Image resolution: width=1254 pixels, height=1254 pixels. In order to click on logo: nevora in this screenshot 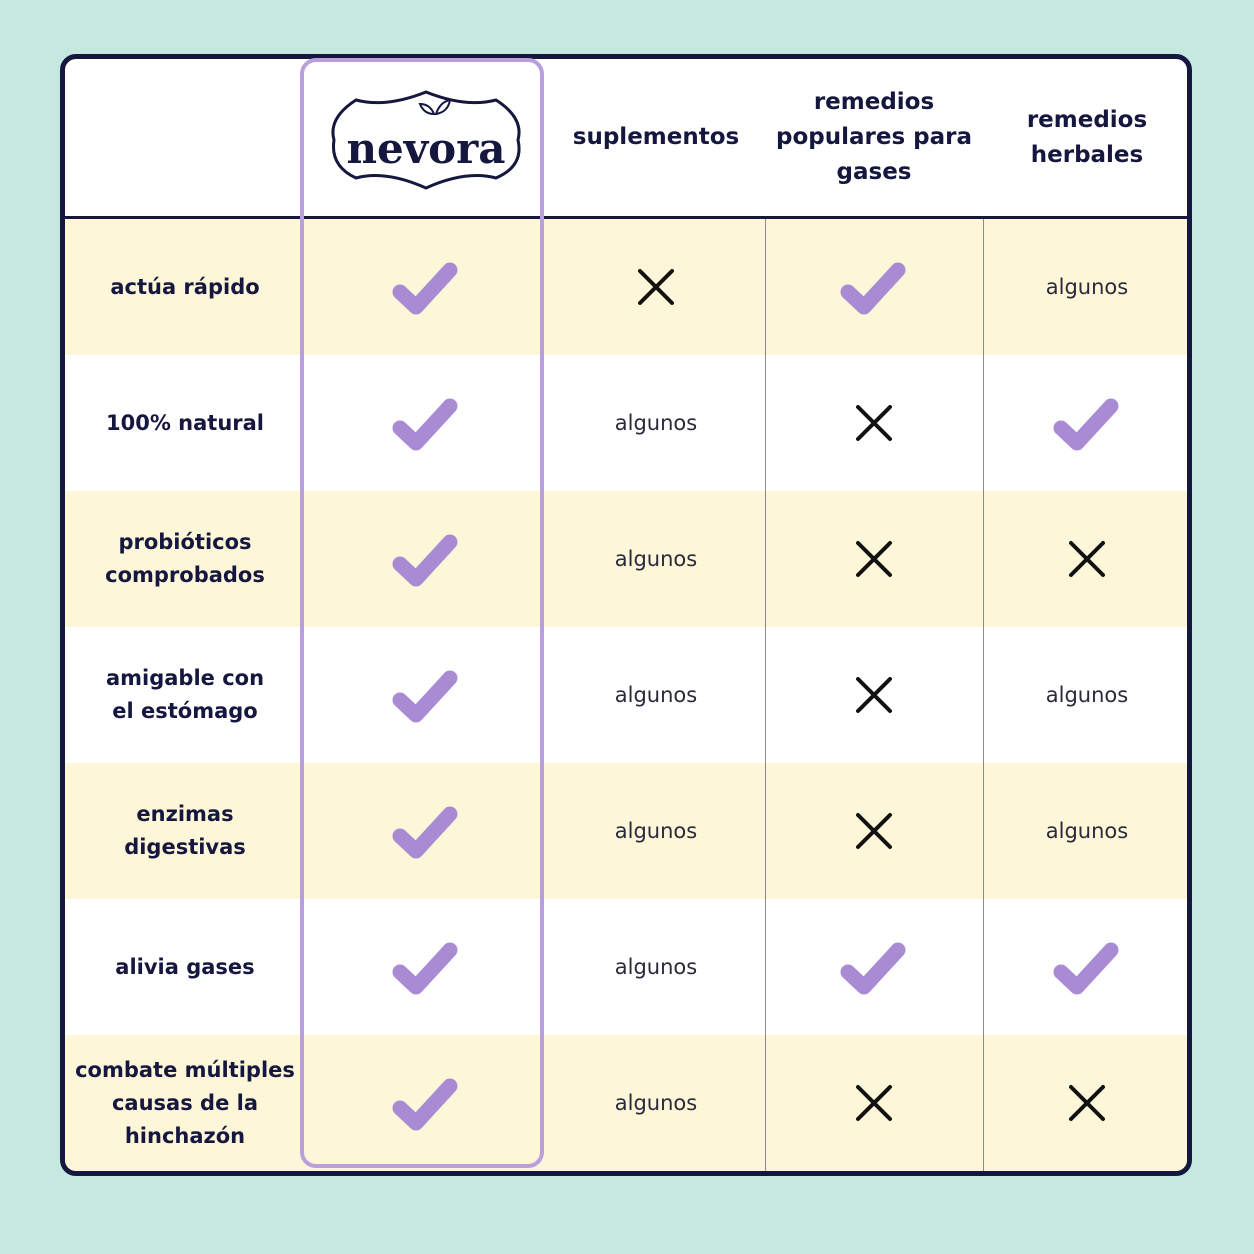, I will do `click(426, 139)`.